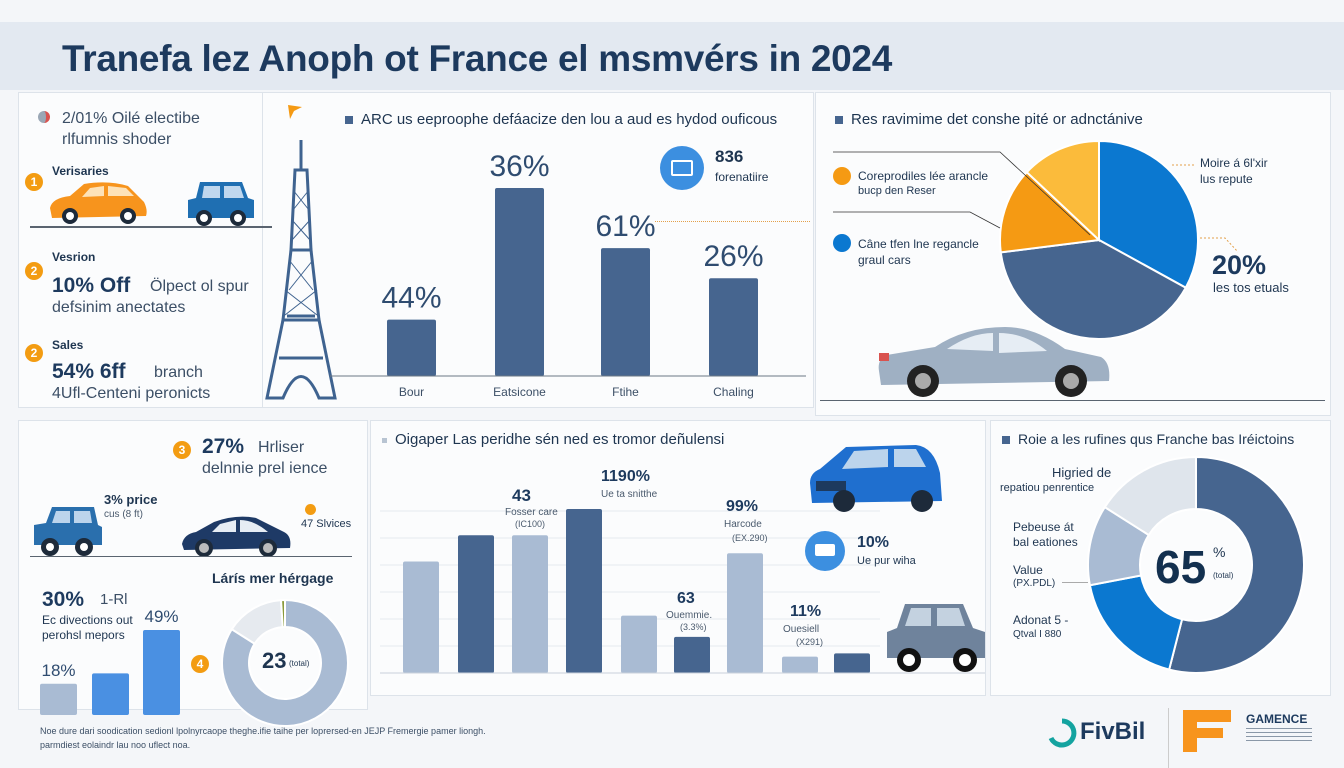 This screenshot has width=1344, height=768. I want to click on marker-dot, so click(310, 509).